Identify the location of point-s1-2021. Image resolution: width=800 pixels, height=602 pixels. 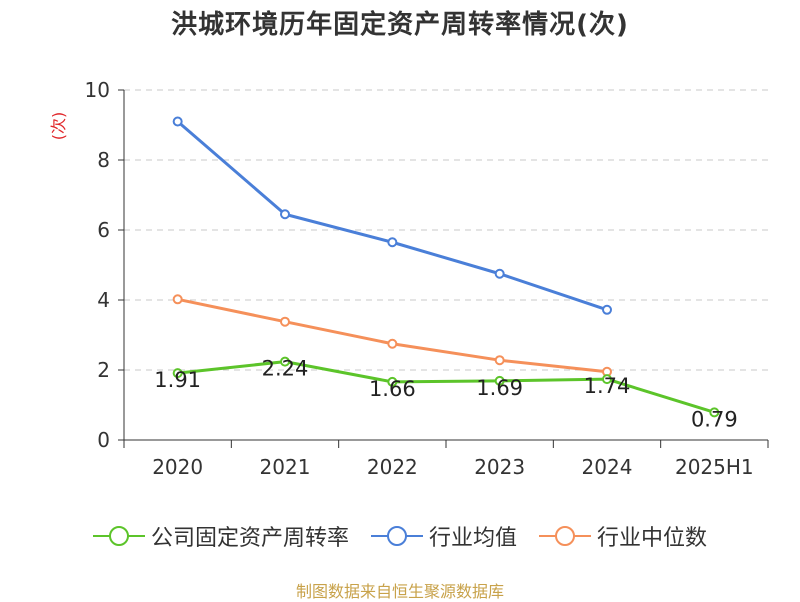
(285, 214).